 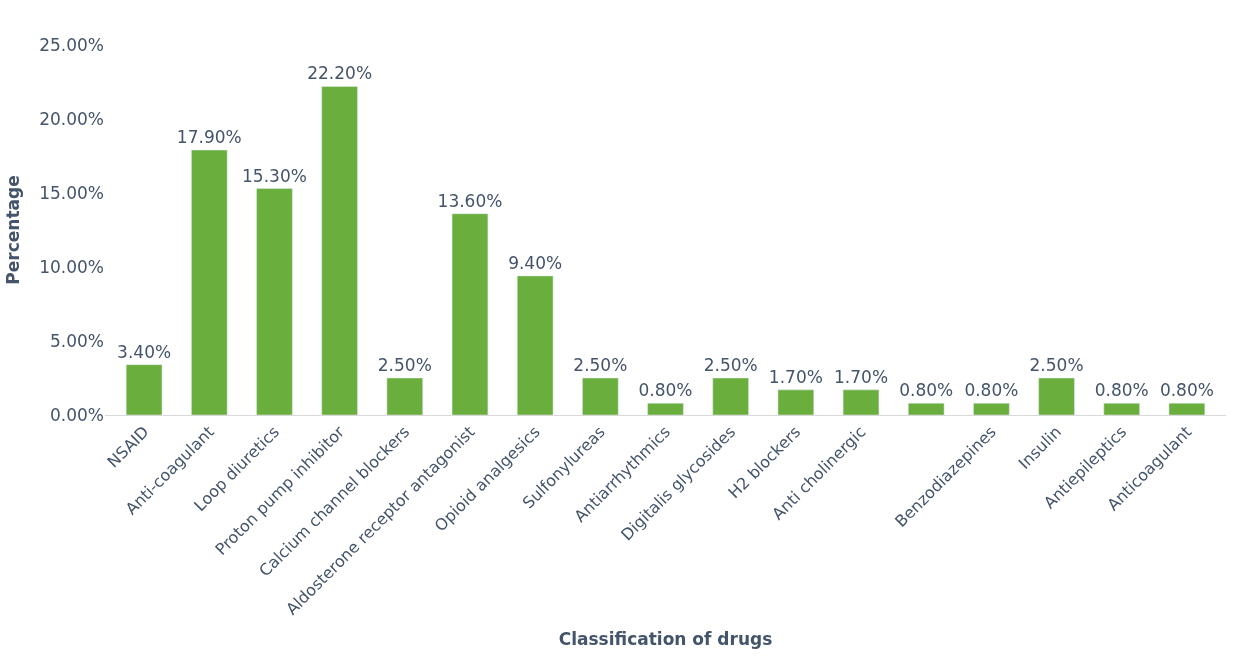 What do you see at coordinates (76, 340) in the screenshot?
I see `y-tick-label: 5.00%` at bounding box center [76, 340].